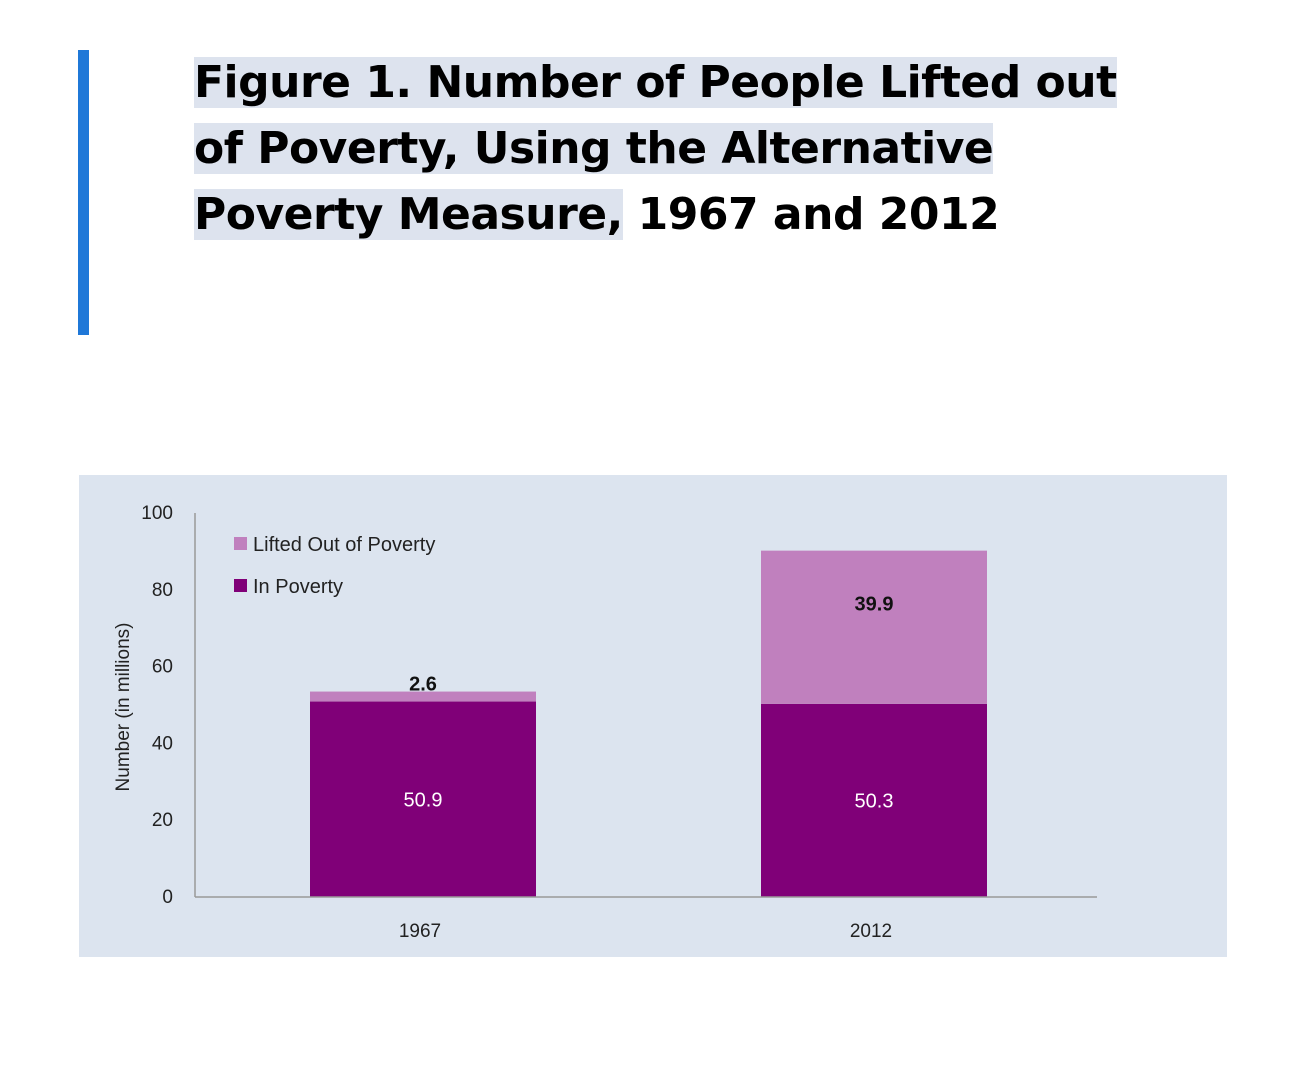 The height and width of the screenshot is (1070, 1291). Describe the element at coordinates (298, 587) in the screenshot. I see `legend-label: In Poverty` at that location.